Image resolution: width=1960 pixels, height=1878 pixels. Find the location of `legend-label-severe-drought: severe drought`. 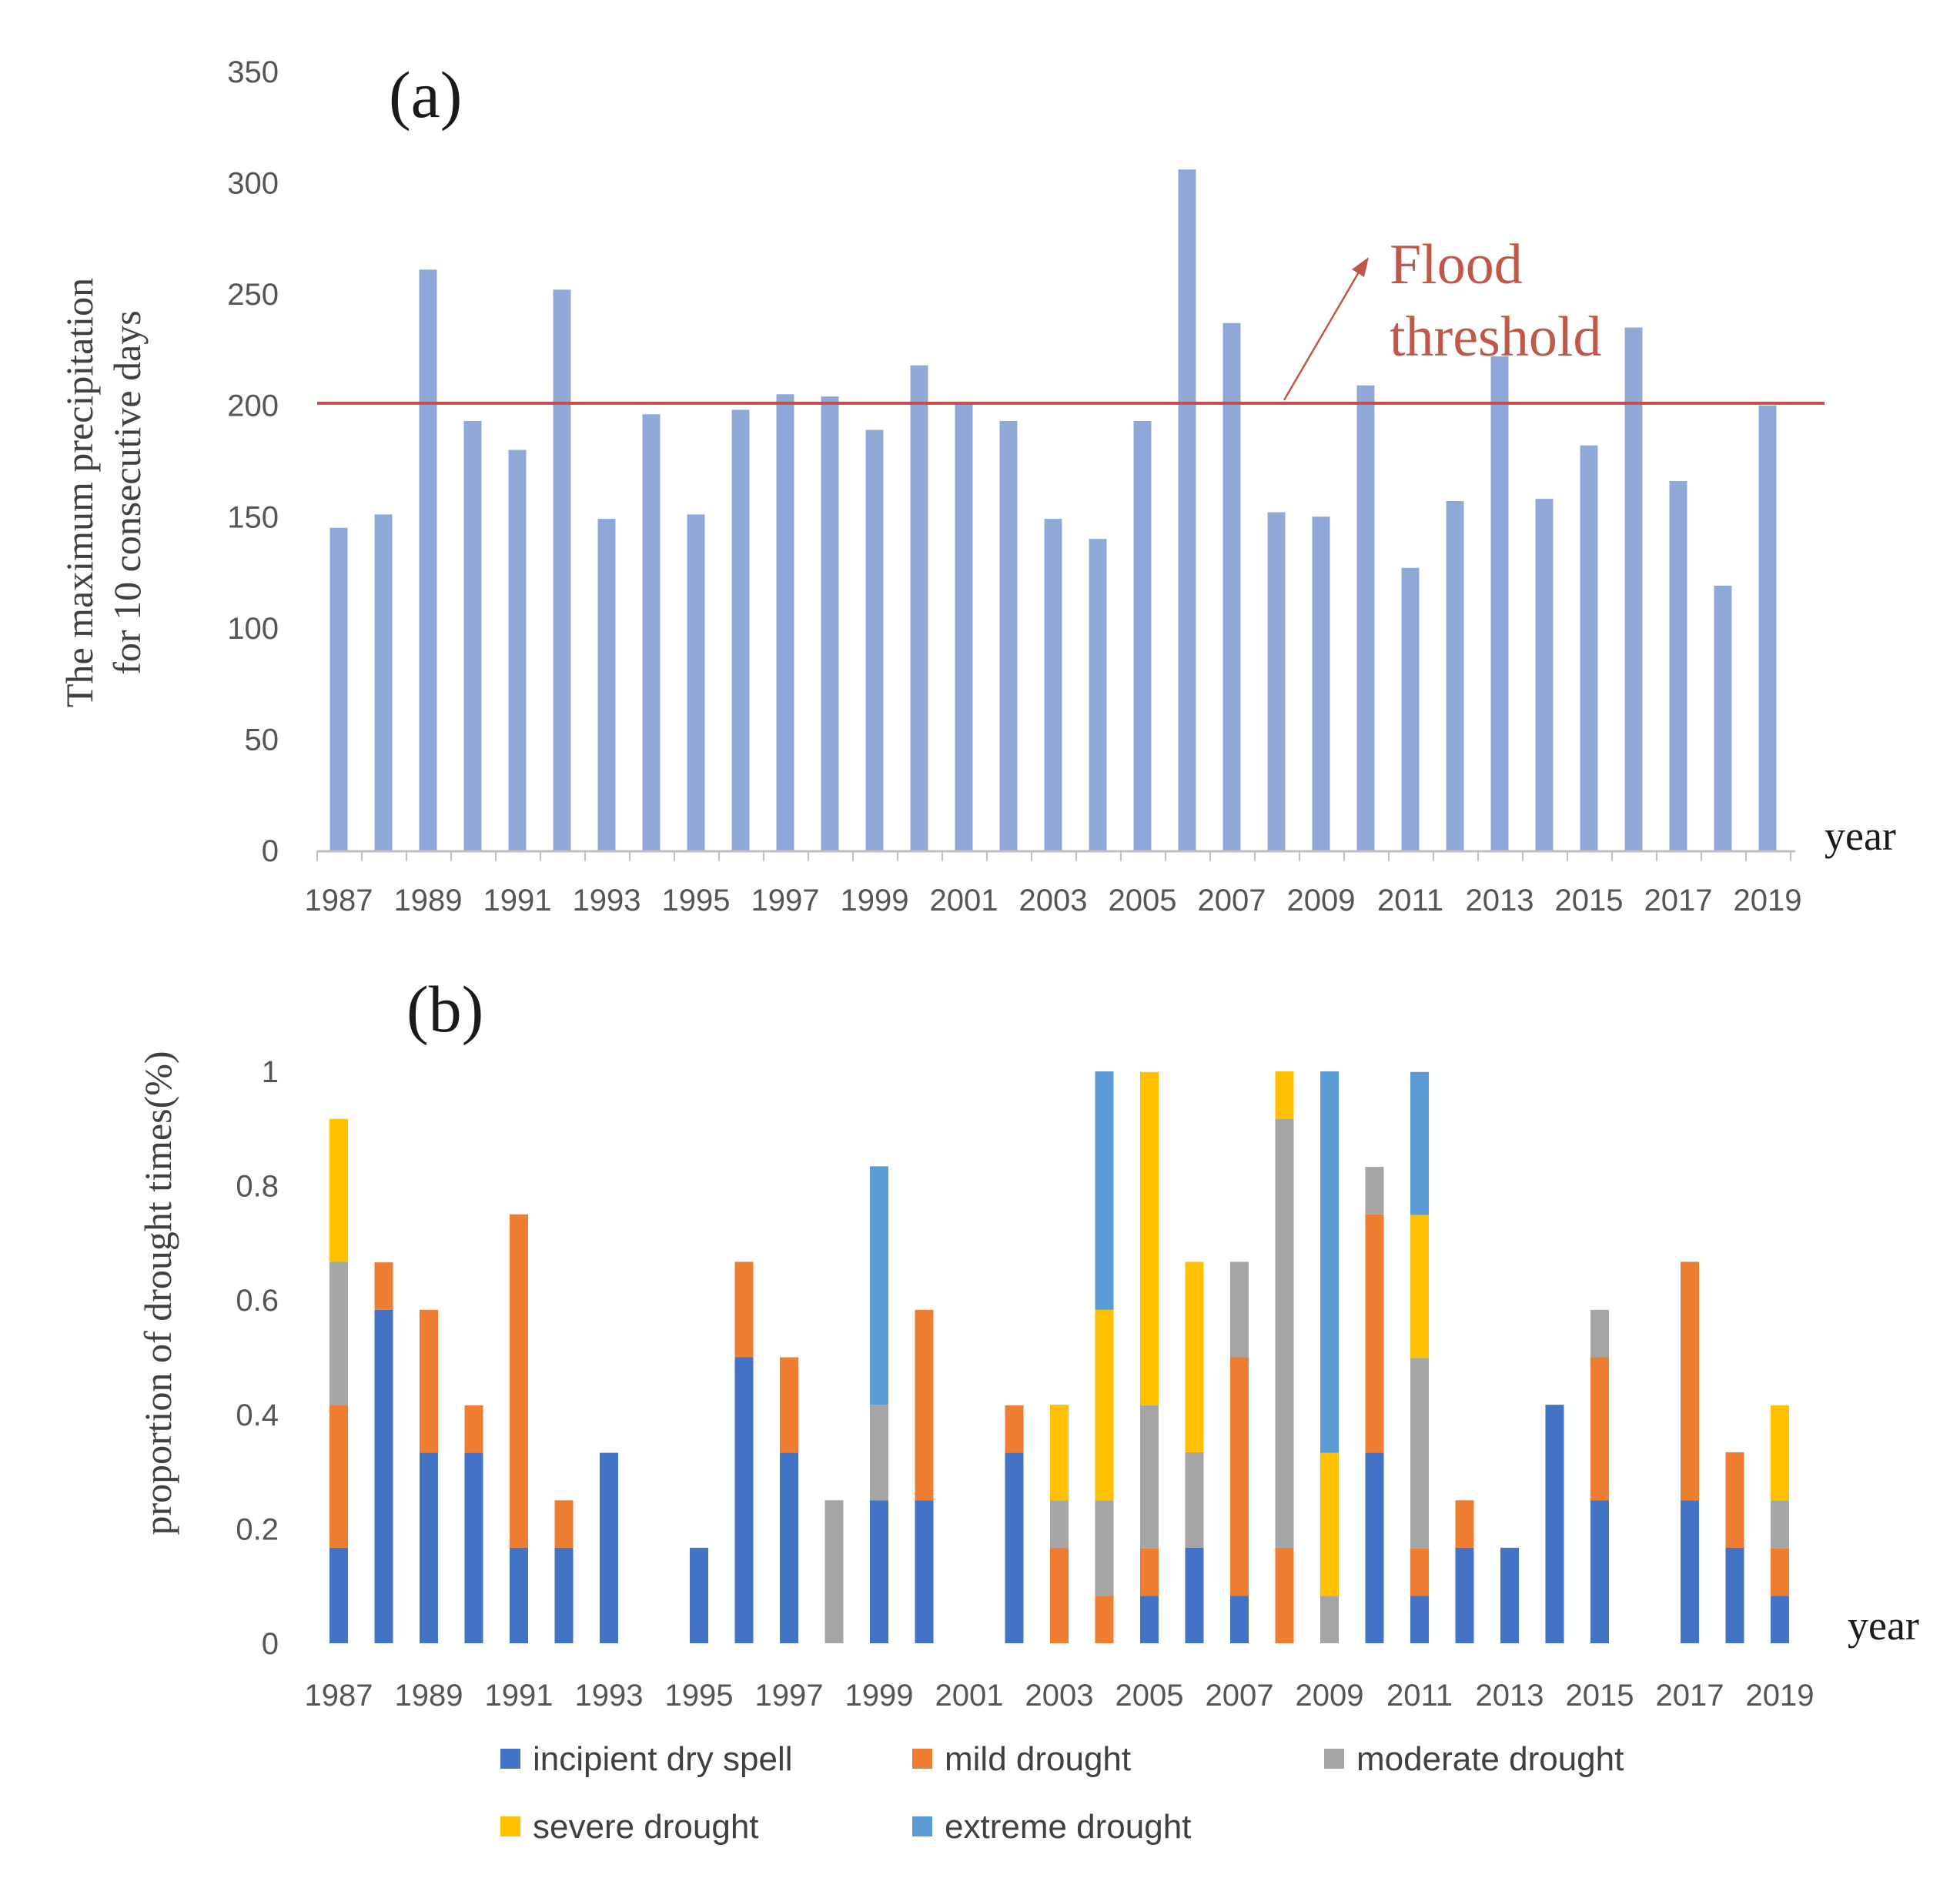

legend-label-severe-drought: severe drought is located at coordinates (646, 1827).